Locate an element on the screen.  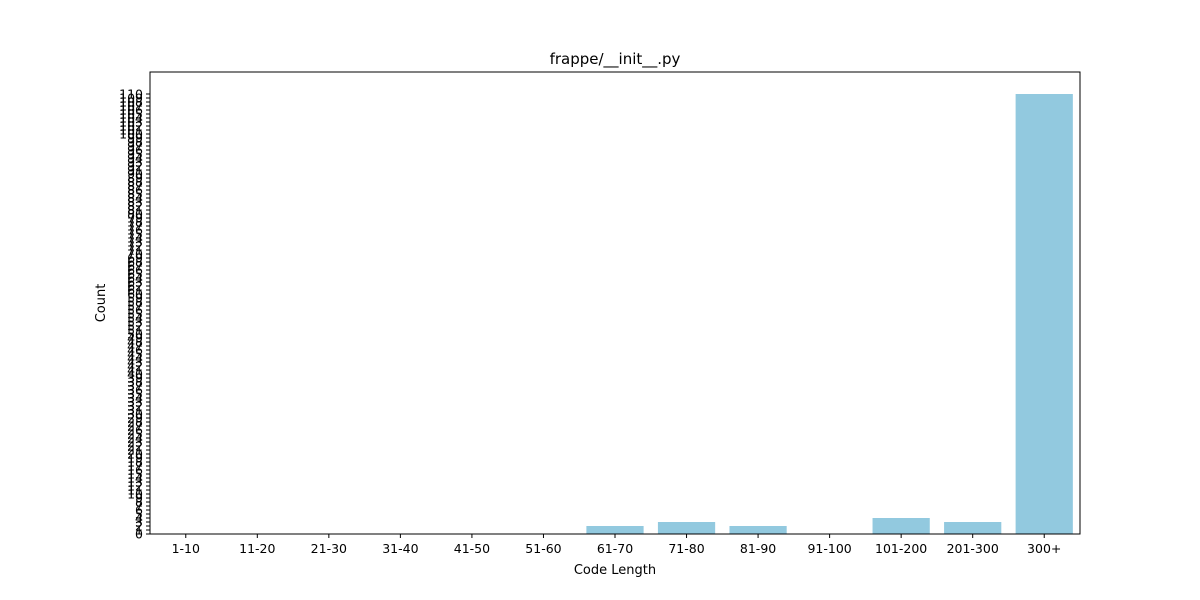
y-tick-label: 67 is located at coordinates (135, 266).